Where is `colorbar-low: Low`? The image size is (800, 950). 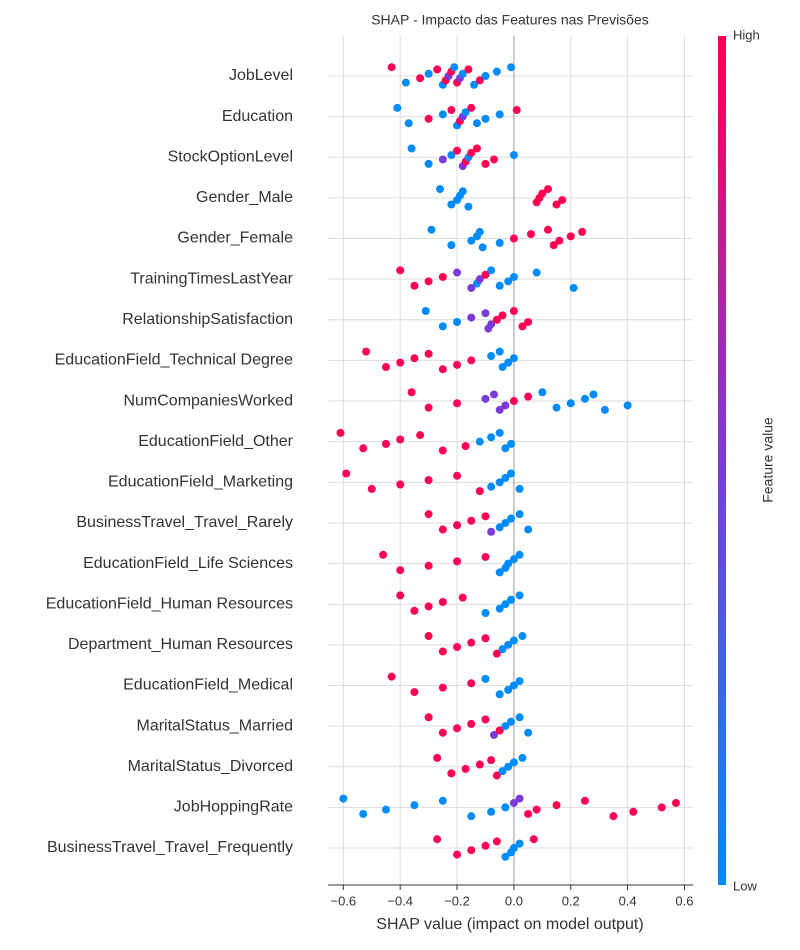
colorbar-low: Low is located at coordinates (745, 885).